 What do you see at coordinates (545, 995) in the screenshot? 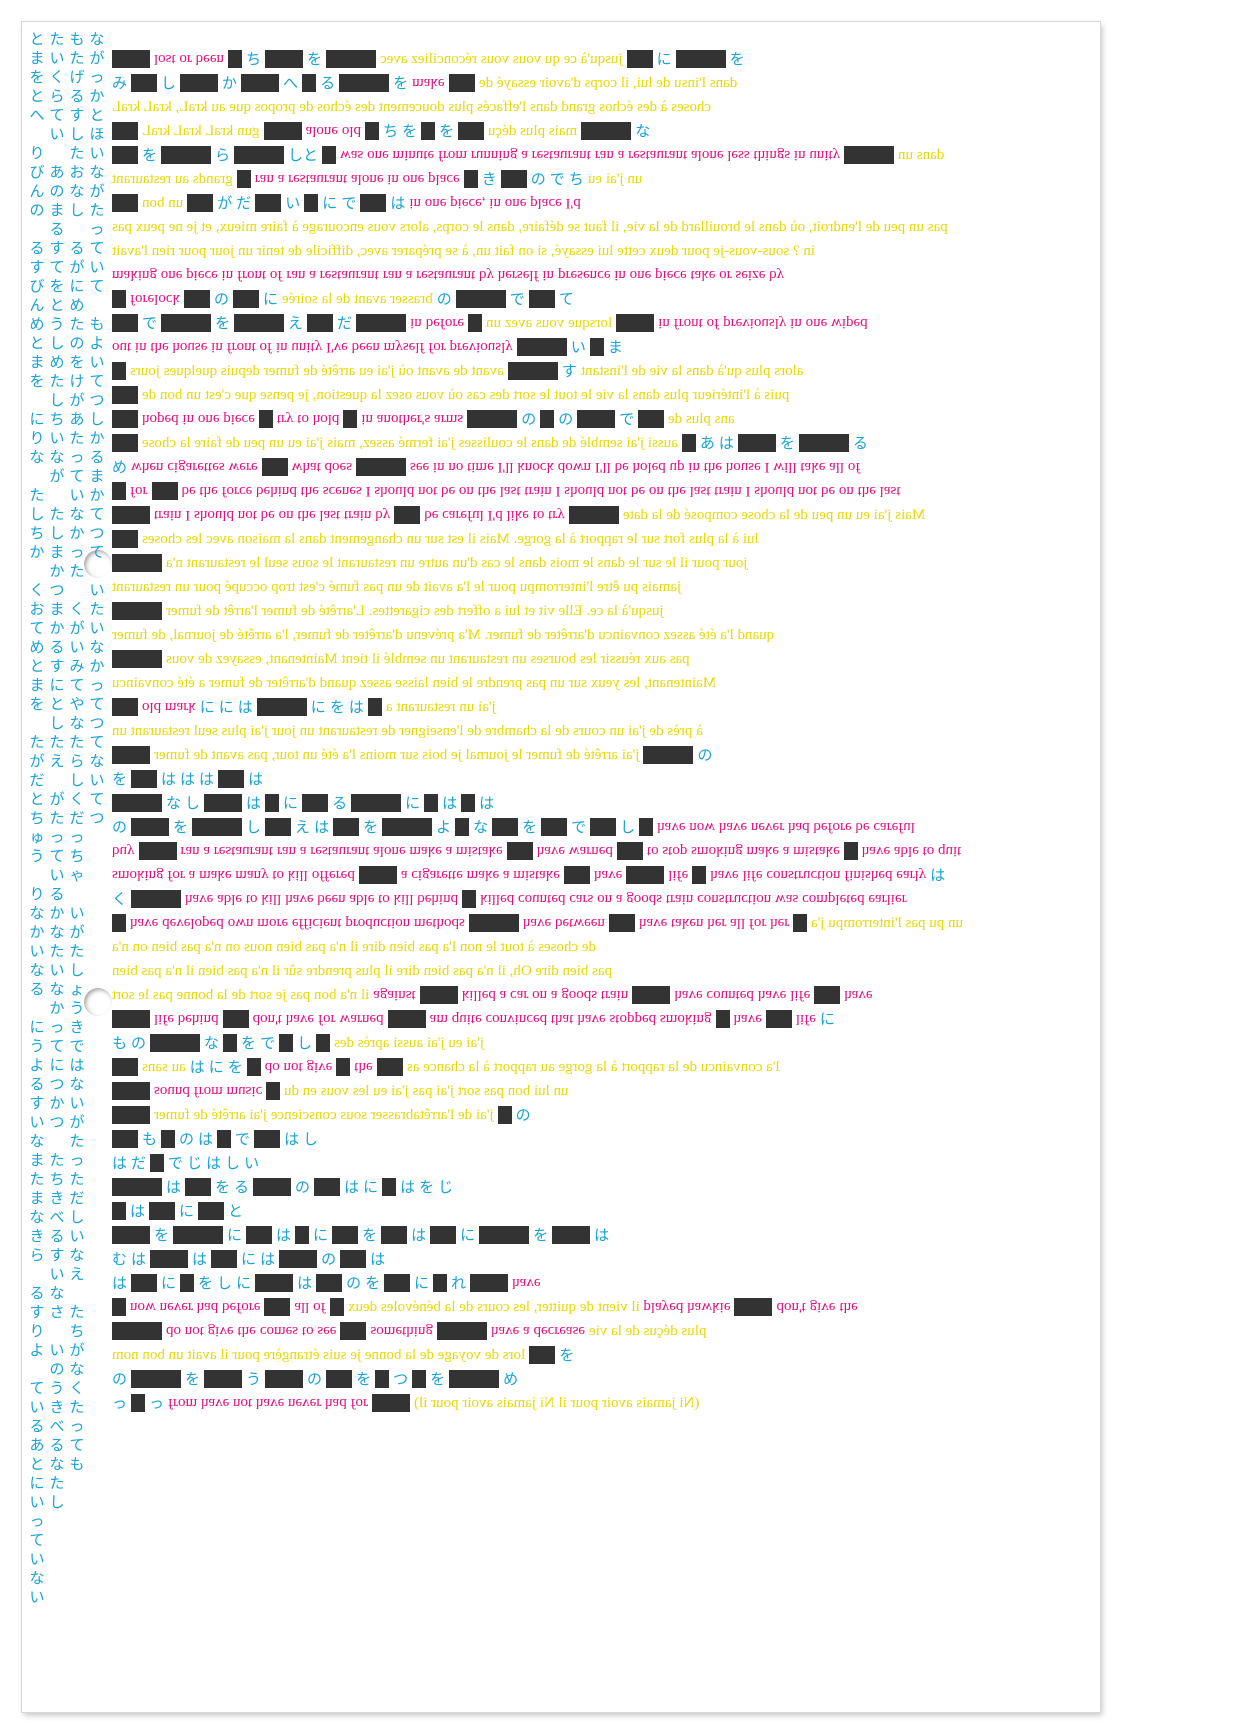
I see `english-phrase: killed a car on a goods train` at bounding box center [545, 995].